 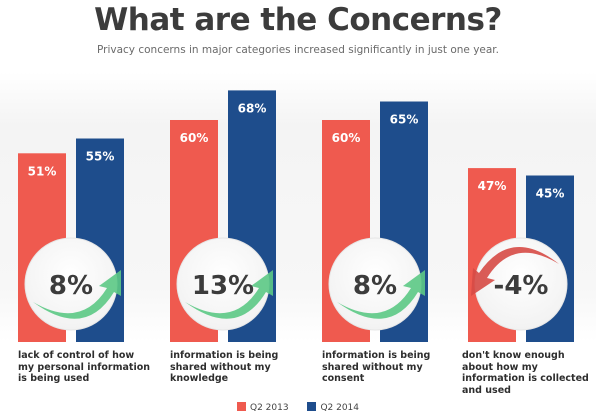 What do you see at coordinates (42, 171) in the screenshot?
I see `bar-label-2013-1: 51%` at bounding box center [42, 171].